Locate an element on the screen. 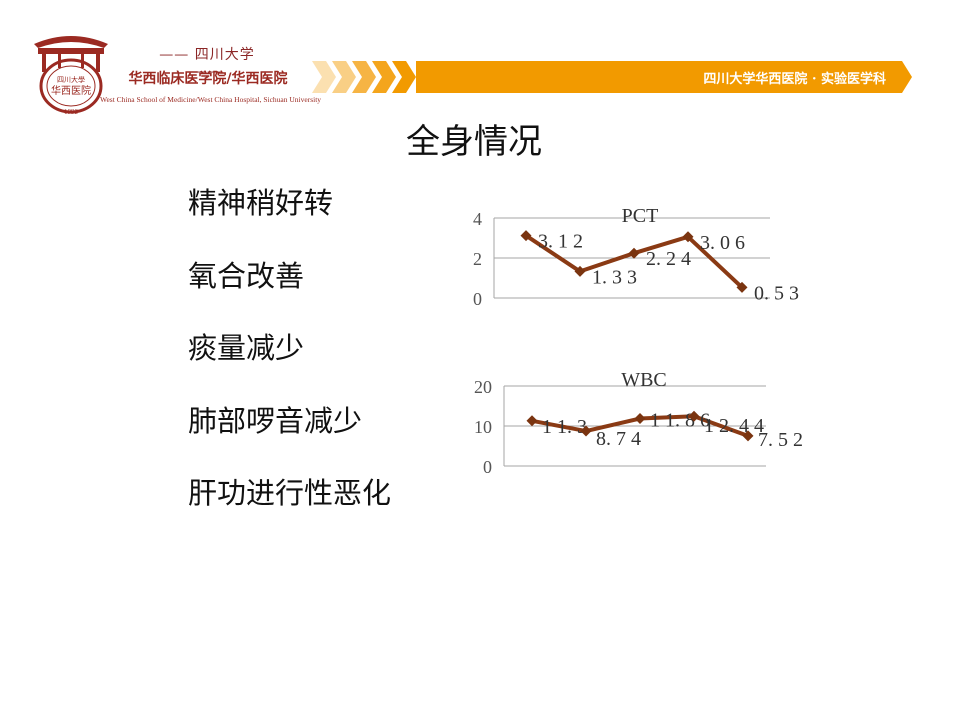 The width and height of the screenshot is (960, 720). data-label: 8. 7 4 is located at coordinates (618, 439).